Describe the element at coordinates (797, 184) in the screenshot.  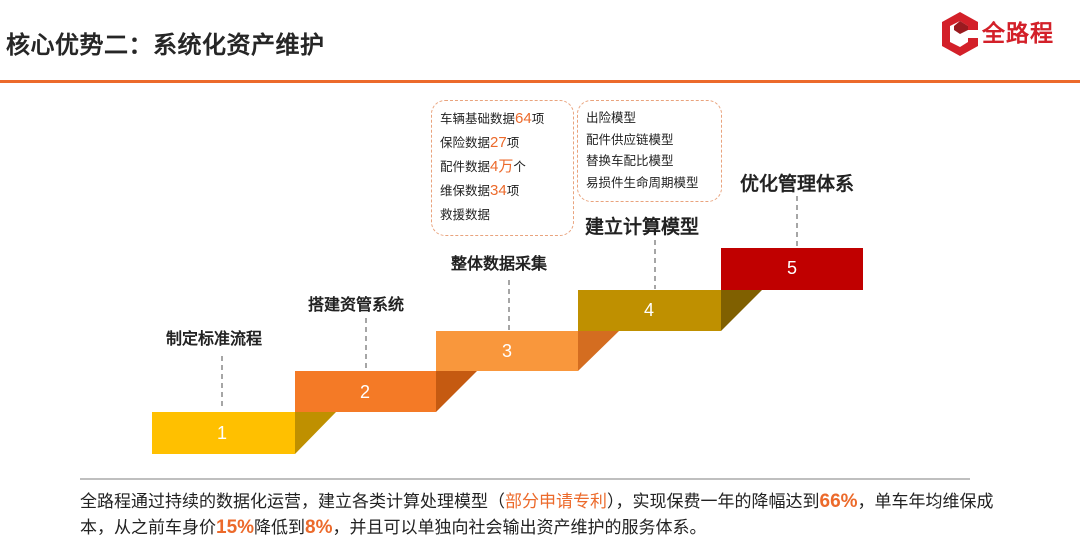
I see `step-5-label: 优化管理体系` at that location.